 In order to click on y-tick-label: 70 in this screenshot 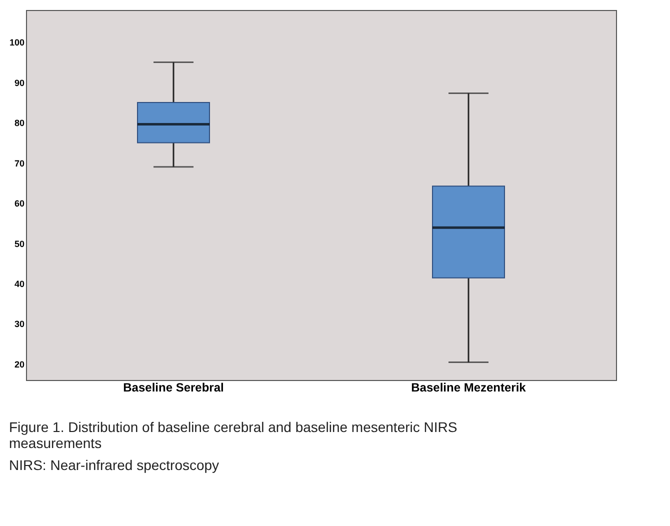, I will do `click(19, 163)`.